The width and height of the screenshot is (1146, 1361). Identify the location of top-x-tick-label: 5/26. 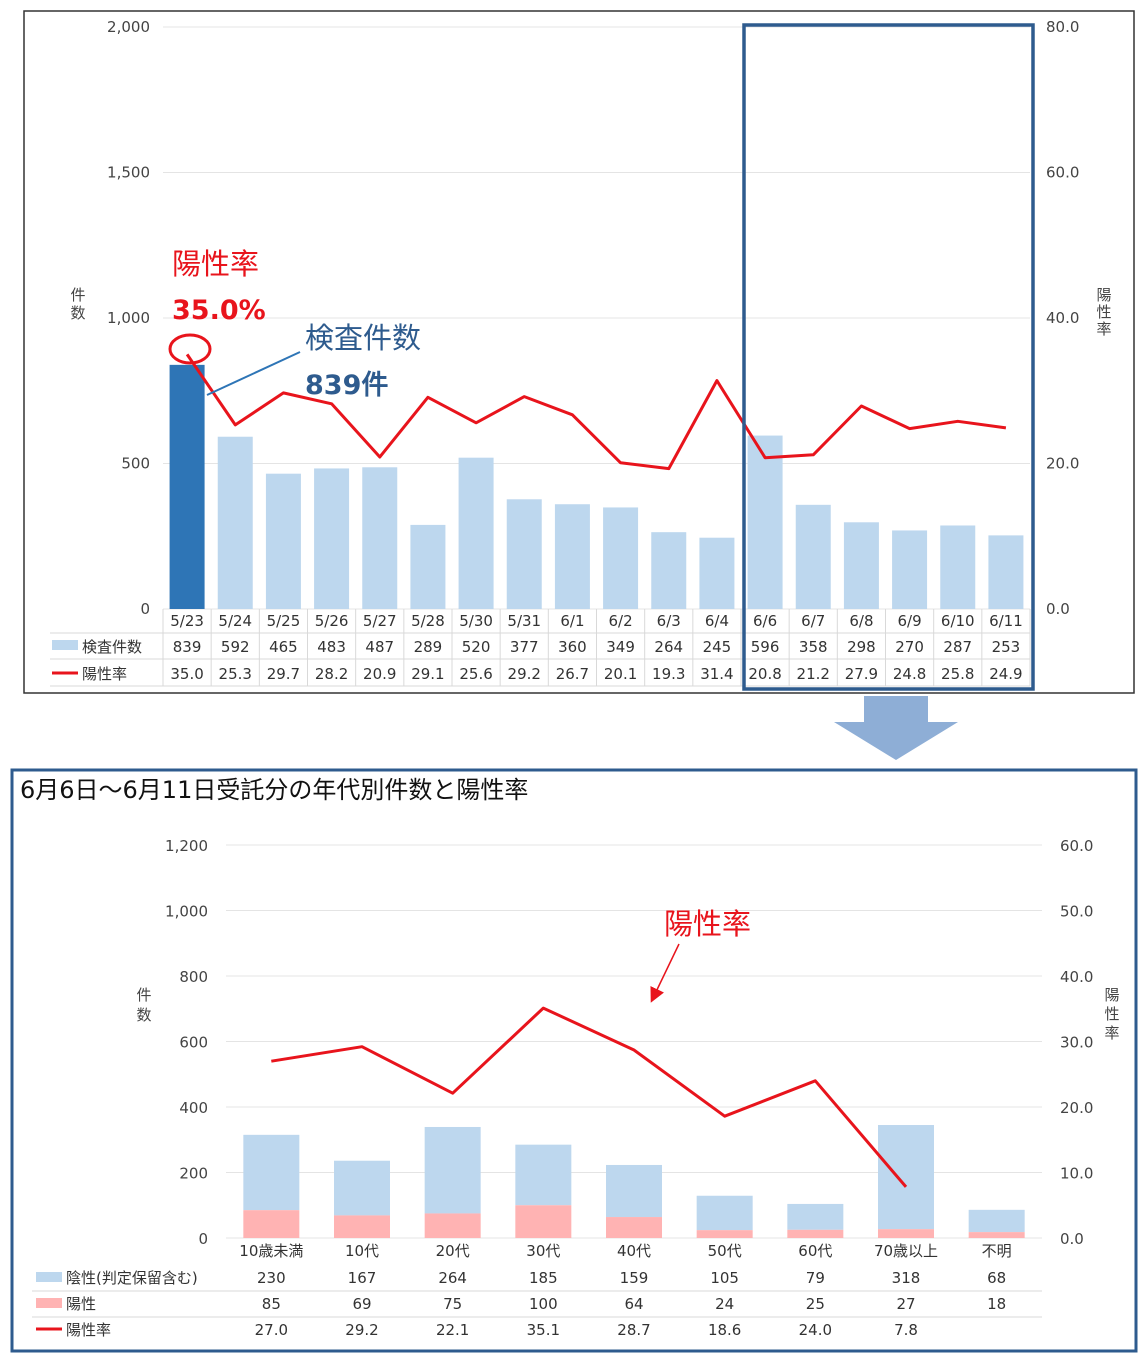
(332, 621).